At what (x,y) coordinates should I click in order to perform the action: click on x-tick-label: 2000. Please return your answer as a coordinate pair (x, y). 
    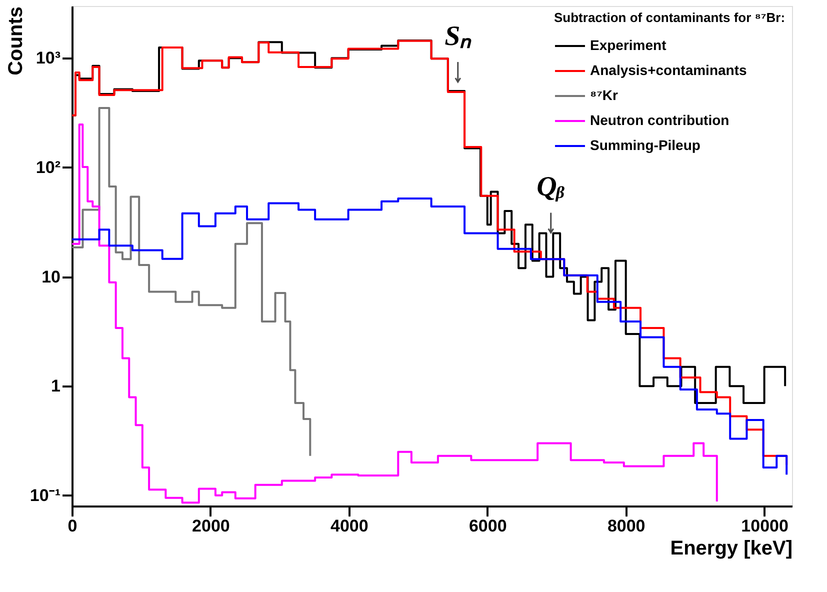
    Looking at the image, I should click on (211, 526).